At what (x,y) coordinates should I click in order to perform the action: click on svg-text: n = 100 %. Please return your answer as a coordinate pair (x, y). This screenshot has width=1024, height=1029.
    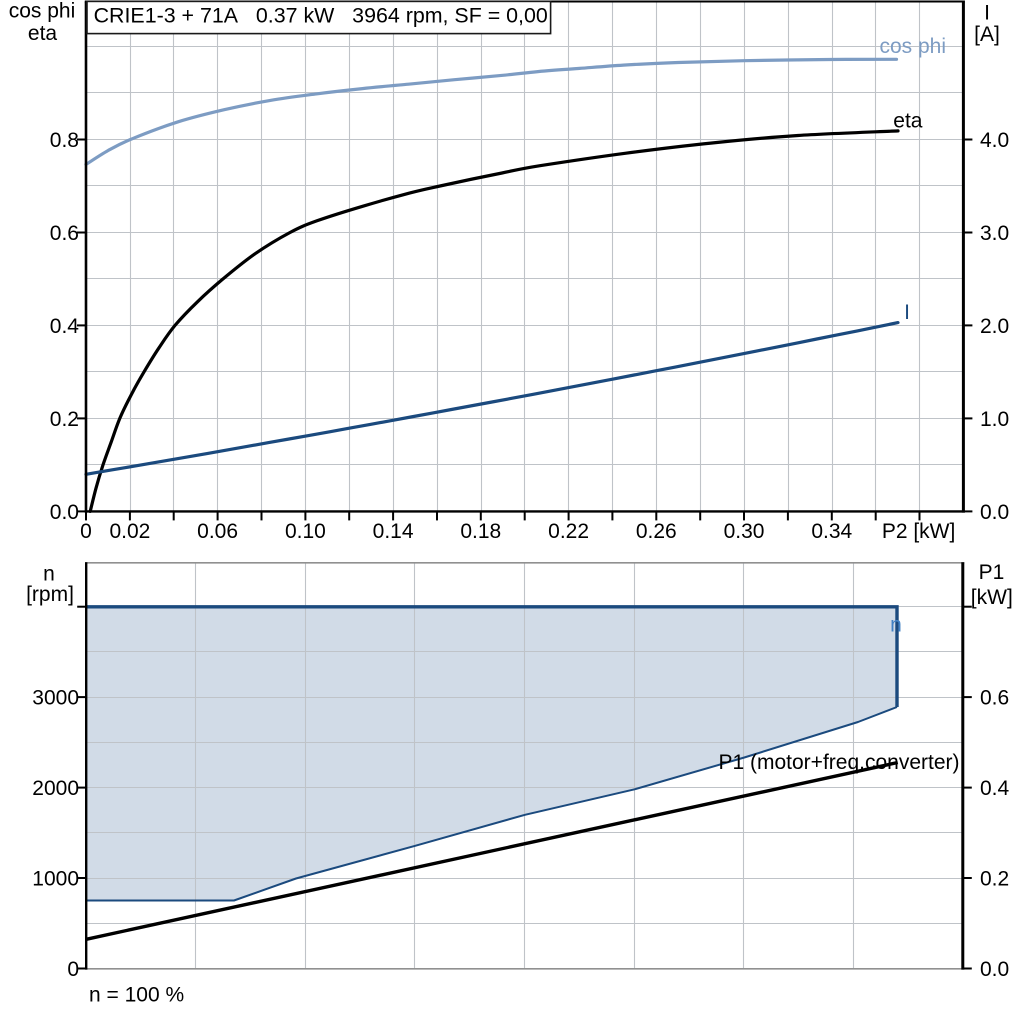
    Looking at the image, I should click on (136, 995).